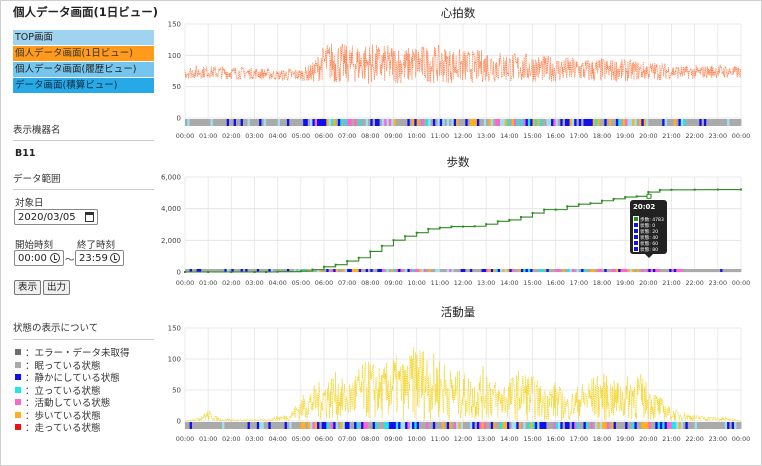 The image size is (762, 466). Describe the element at coordinates (83, 85) in the screenshot. I see `nav-item-data-cumulative: データ画面(積算ビュー)` at that location.